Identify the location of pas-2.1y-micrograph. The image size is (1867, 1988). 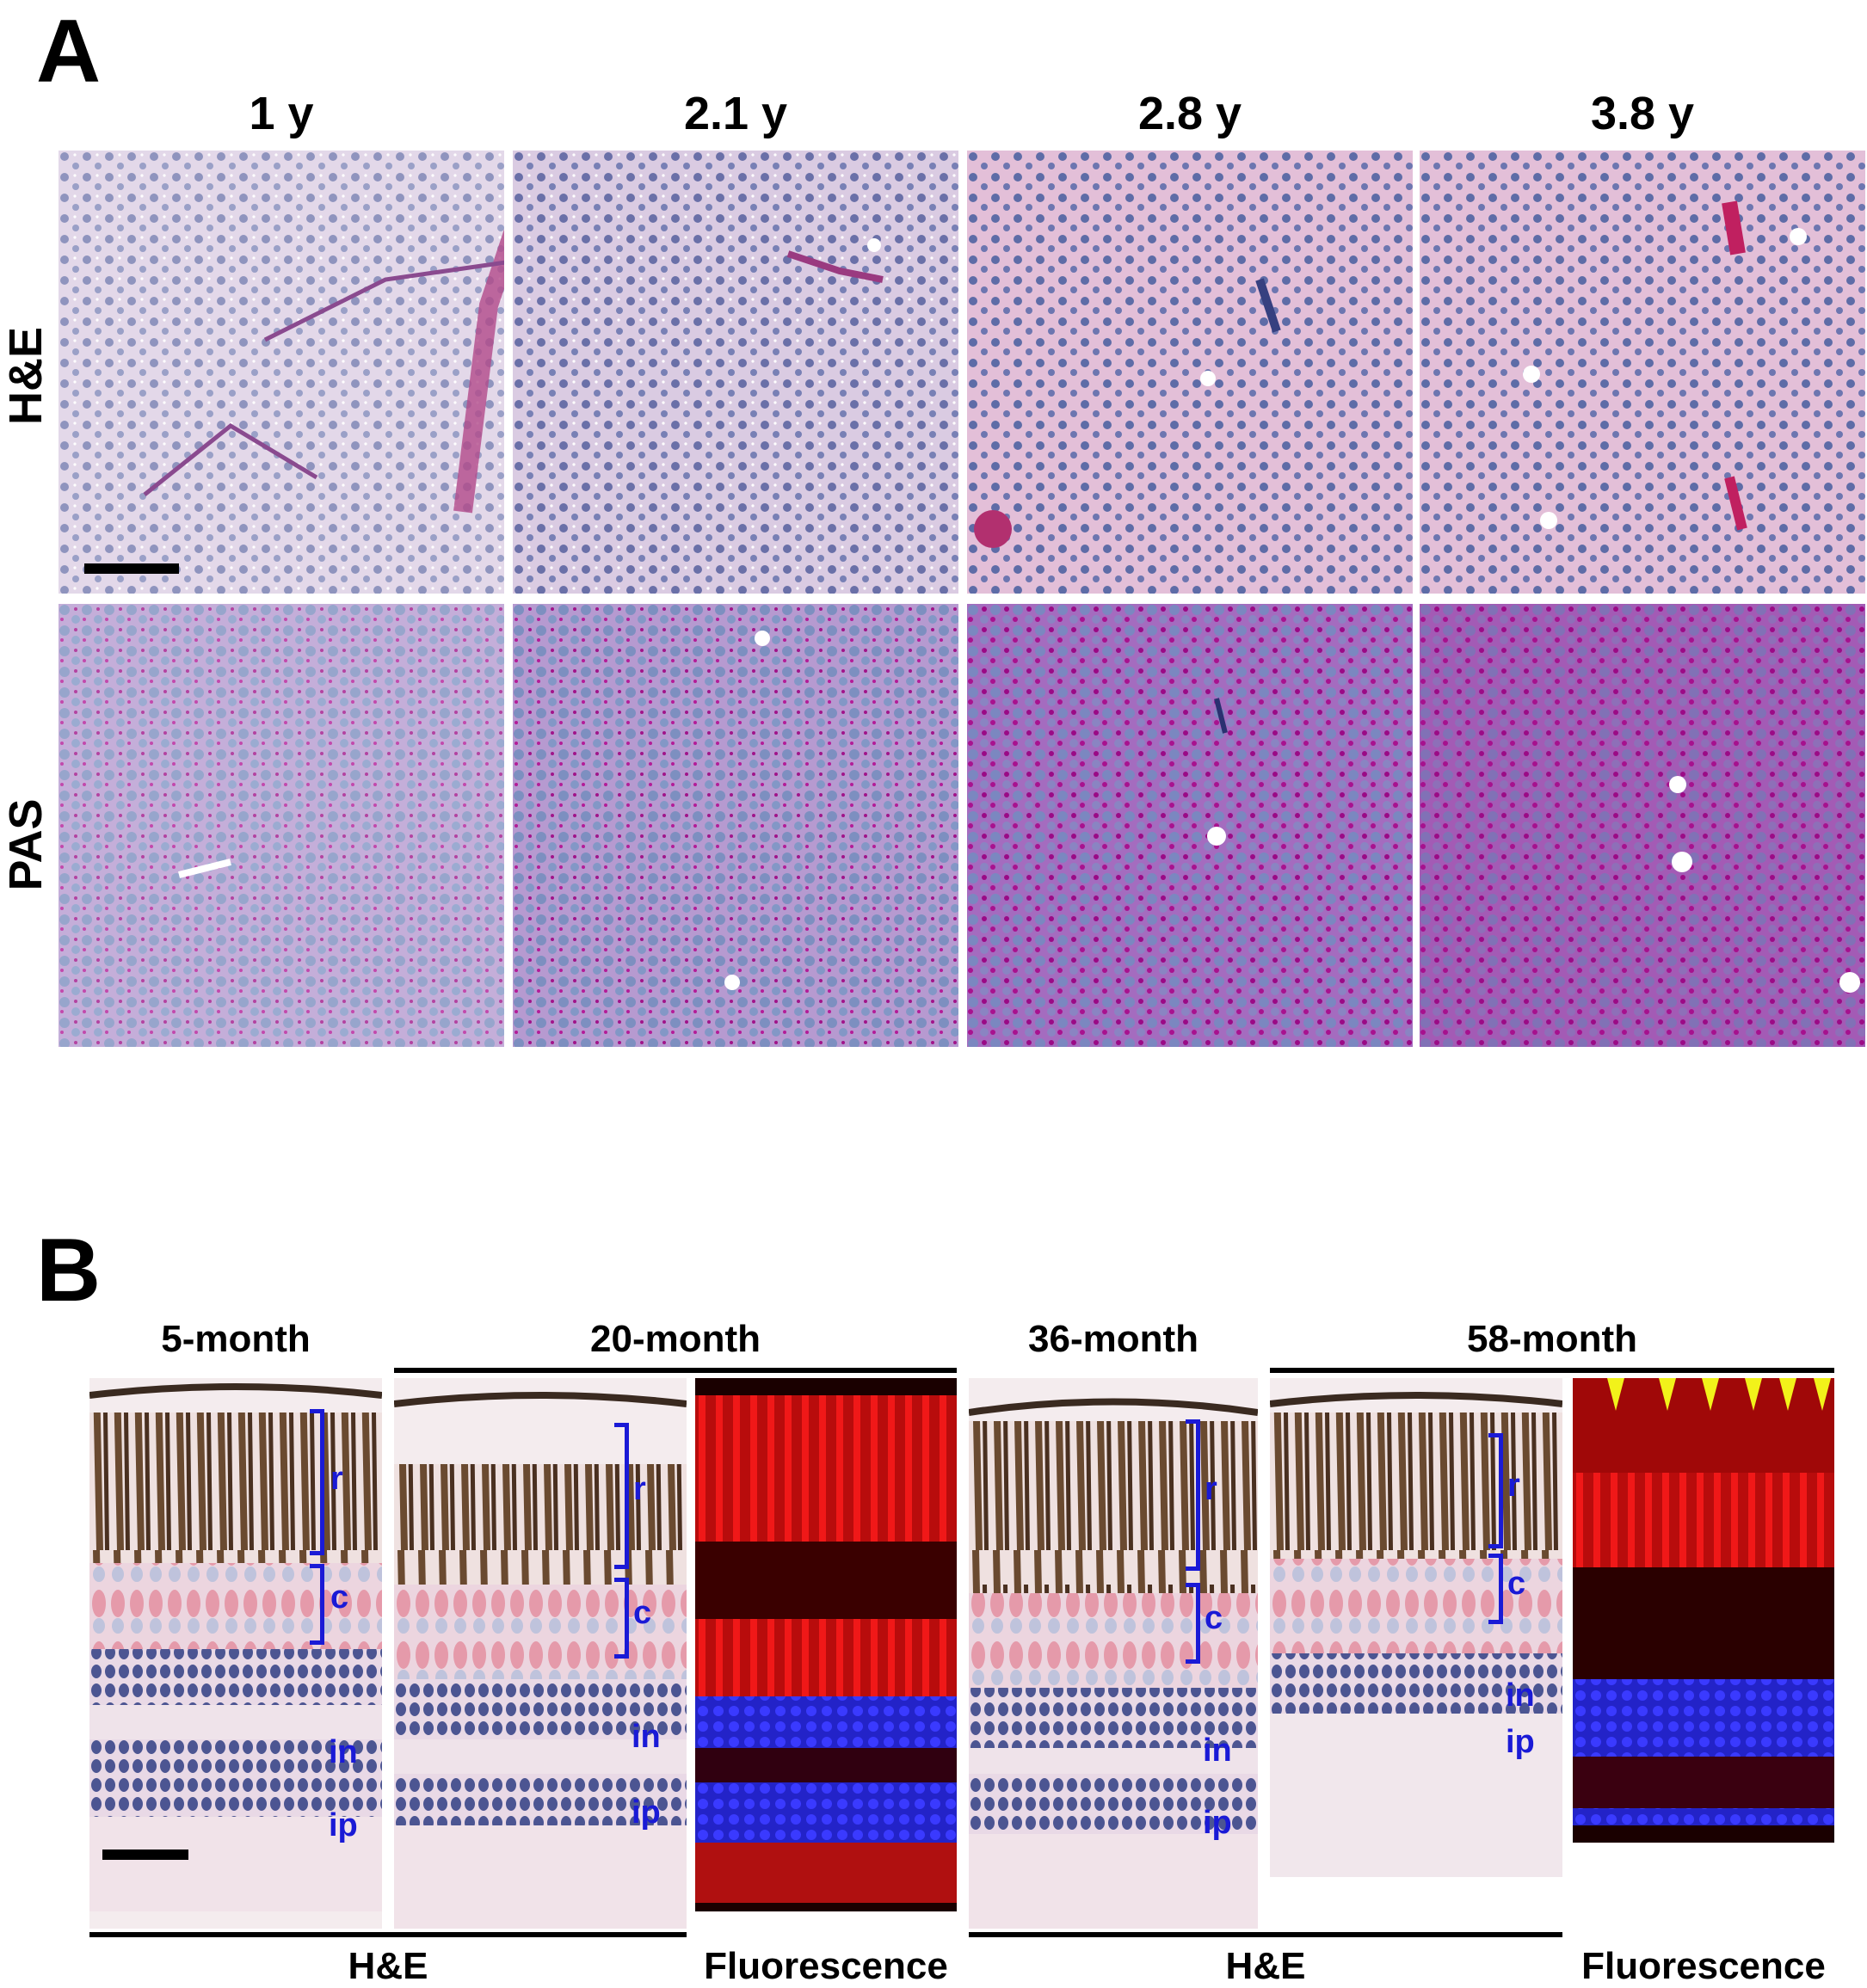
(735, 825).